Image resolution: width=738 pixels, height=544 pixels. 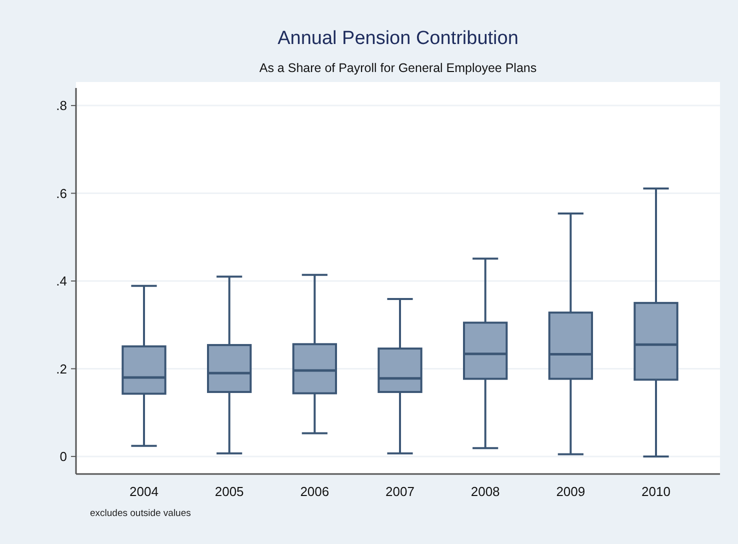 What do you see at coordinates (398, 38) in the screenshot?
I see `chart-title: Annual Pension Contribution` at bounding box center [398, 38].